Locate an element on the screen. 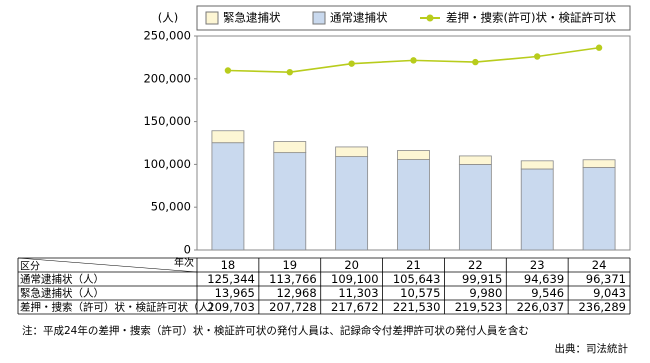 This screenshot has width=650, height=363. y-tick-label: 250,000 is located at coordinates (167, 36).